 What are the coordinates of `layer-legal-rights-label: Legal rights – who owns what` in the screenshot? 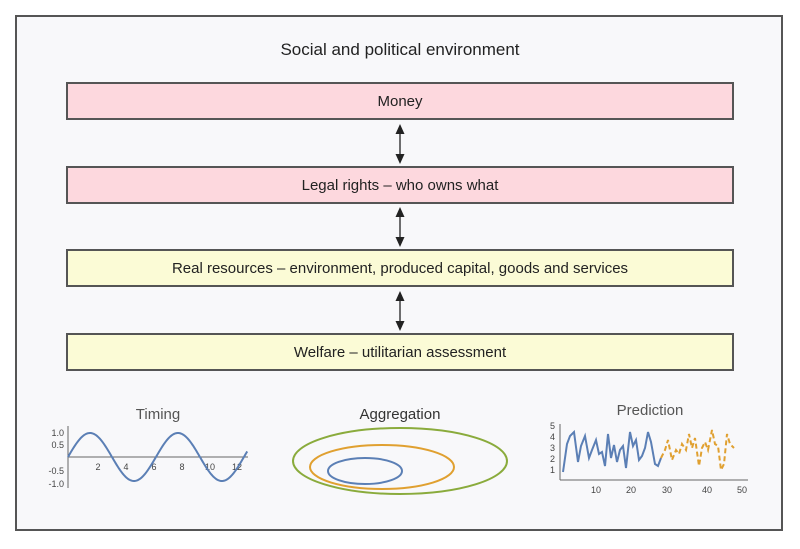 It's located at (400, 185).